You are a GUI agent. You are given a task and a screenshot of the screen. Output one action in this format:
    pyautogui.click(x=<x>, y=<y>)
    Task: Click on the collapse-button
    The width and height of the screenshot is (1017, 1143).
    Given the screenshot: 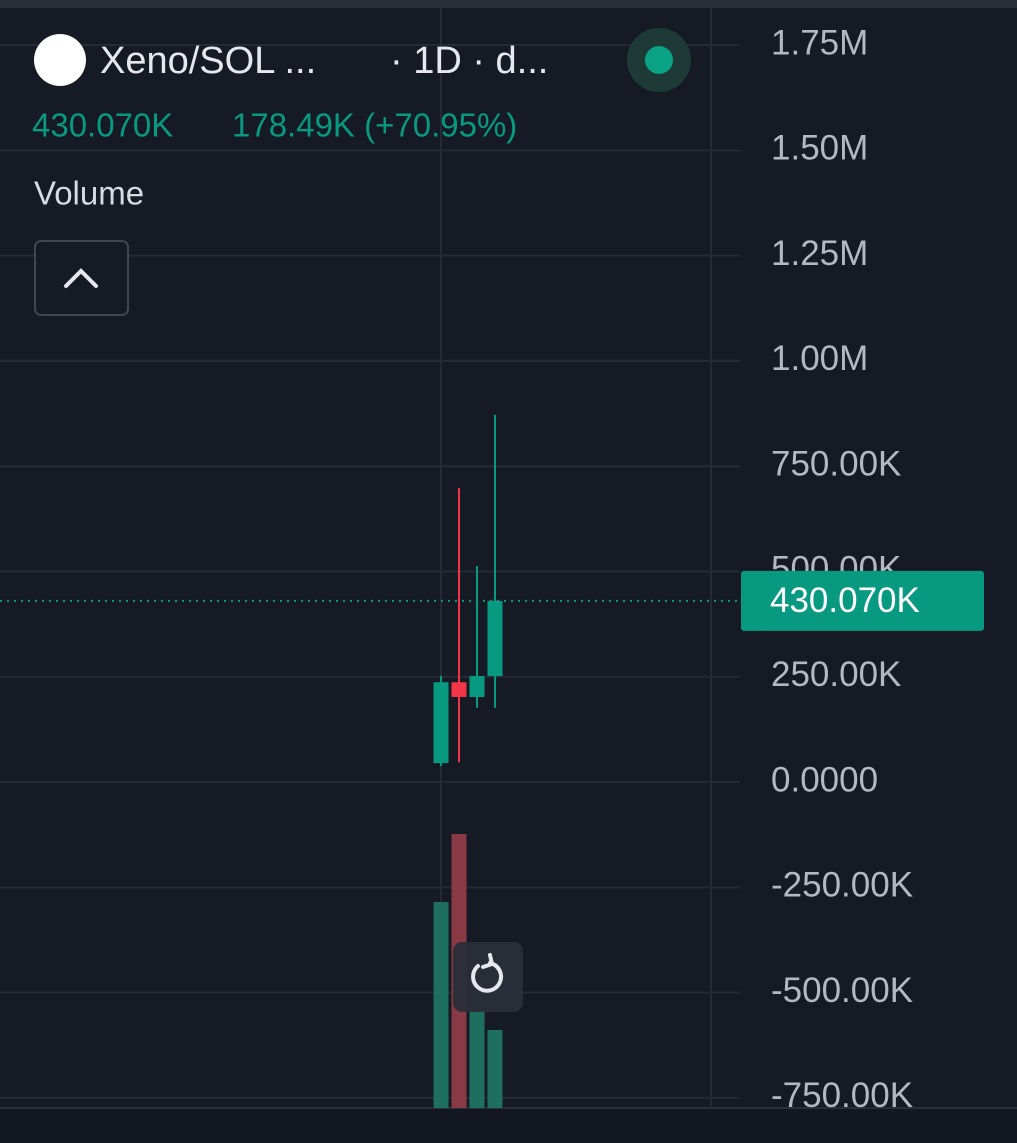 What is the action you would take?
    pyautogui.click(x=81, y=278)
    